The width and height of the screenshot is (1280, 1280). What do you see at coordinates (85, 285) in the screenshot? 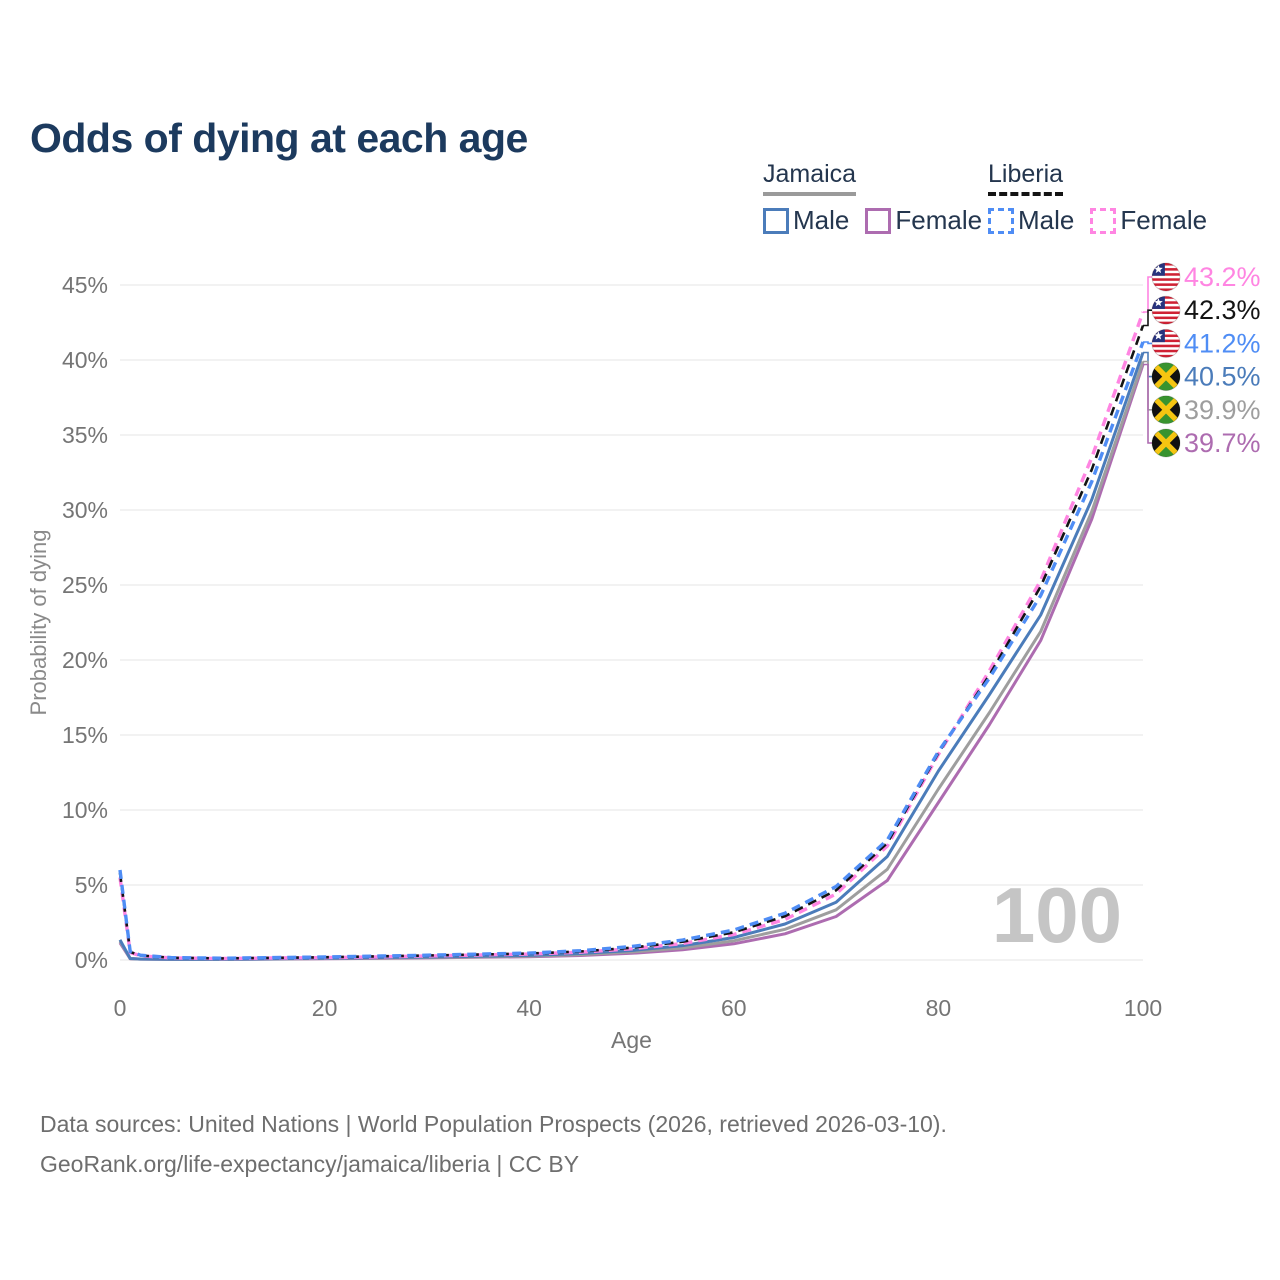
I see `y-tick-label: 45%` at bounding box center [85, 285].